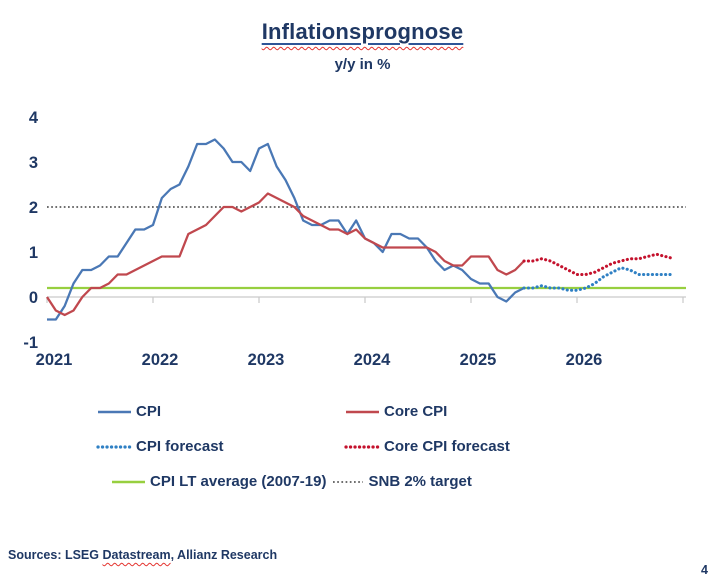  Describe the element at coordinates (266, 360) in the screenshot. I see `x-axis-label: 2023` at that location.